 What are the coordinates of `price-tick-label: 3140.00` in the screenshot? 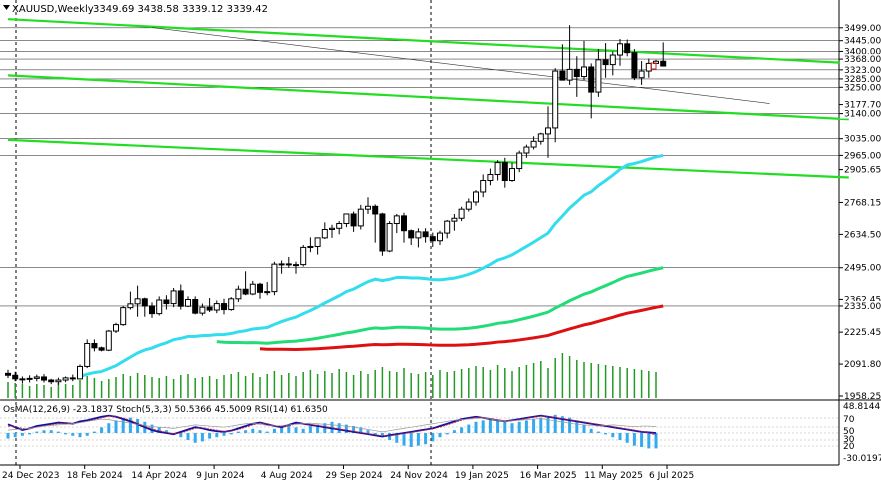 It's located at (862, 115).